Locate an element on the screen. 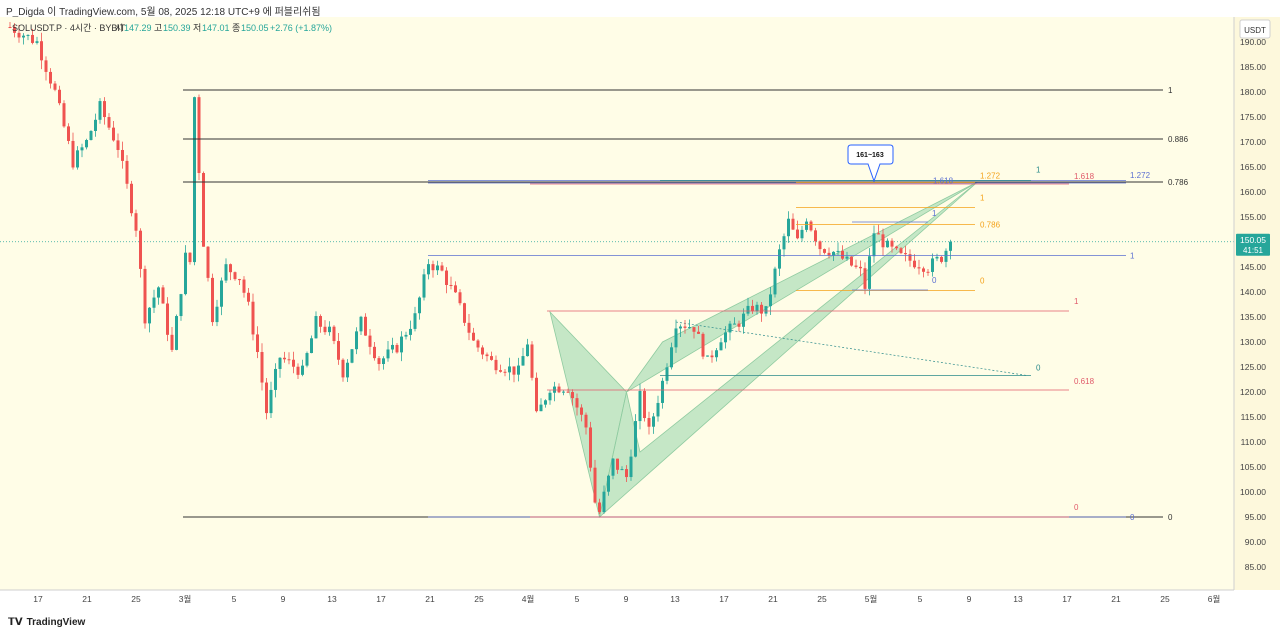 The width and height of the screenshot is (1280, 634). time-axis is located at coordinates (640, 601).